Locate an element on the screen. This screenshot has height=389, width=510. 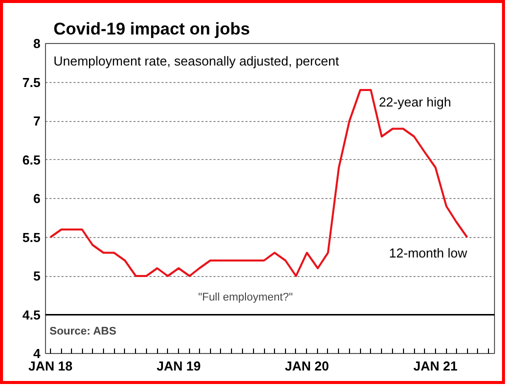
y-tick-label: 6 is located at coordinates (37, 198).